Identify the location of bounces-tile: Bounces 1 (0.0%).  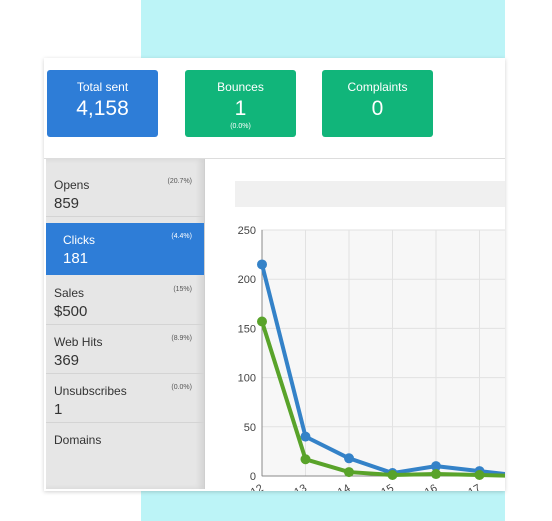
(240, 103).